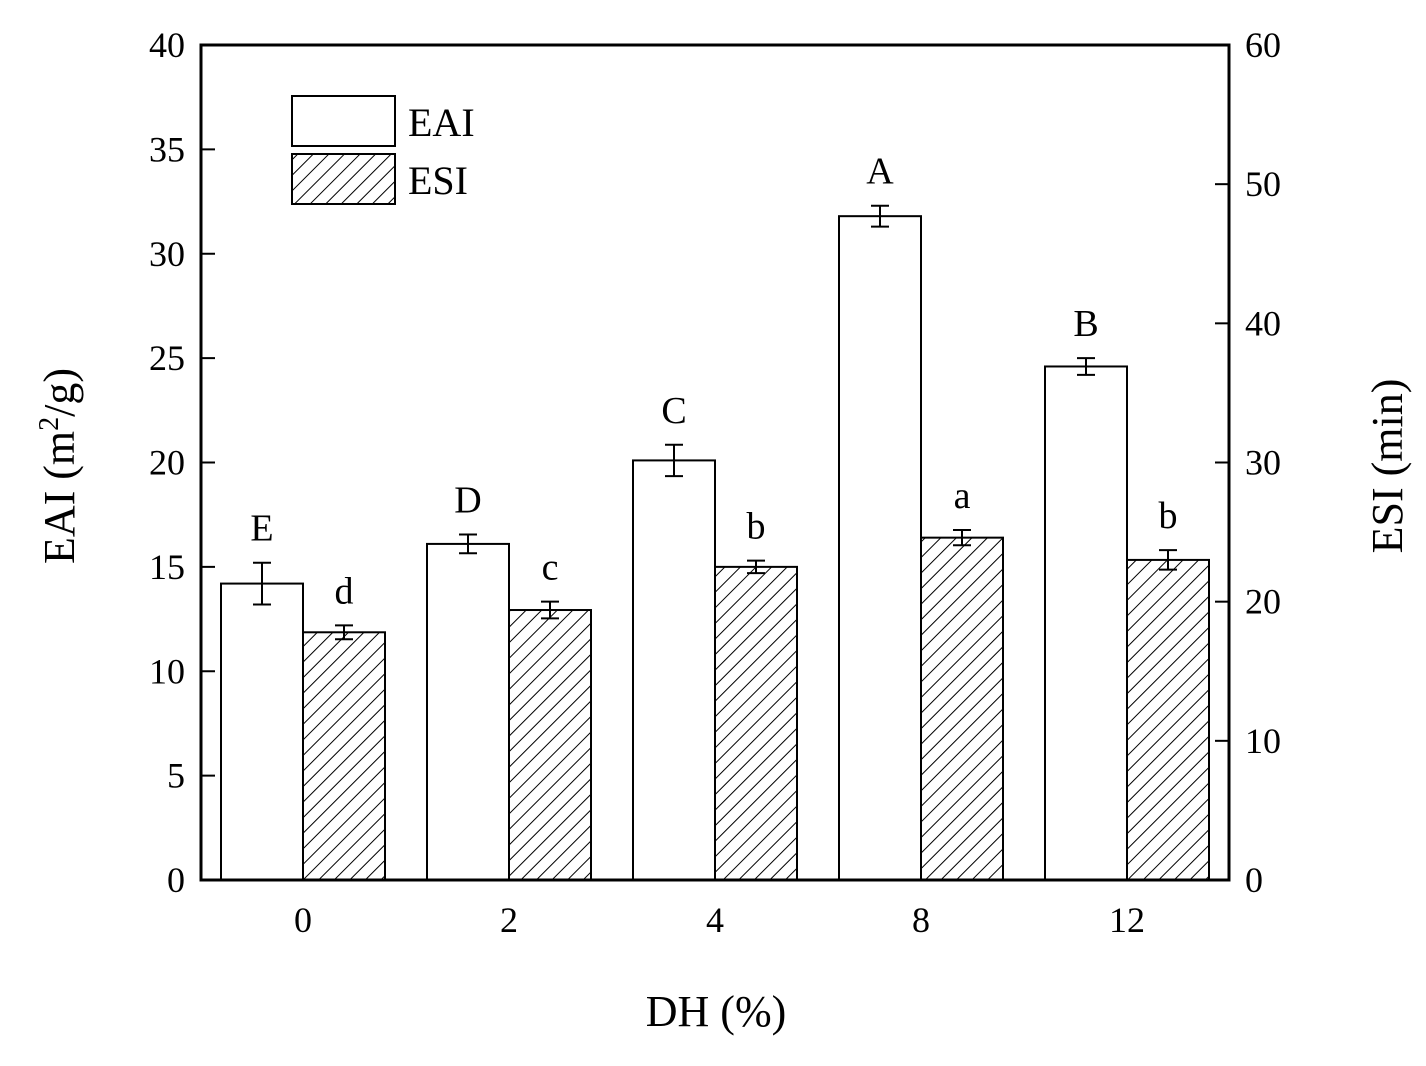  Describe the element at coordinates (1263, 45) in the screenshot. I see `y-right-tick-label-60: 60` at that location.